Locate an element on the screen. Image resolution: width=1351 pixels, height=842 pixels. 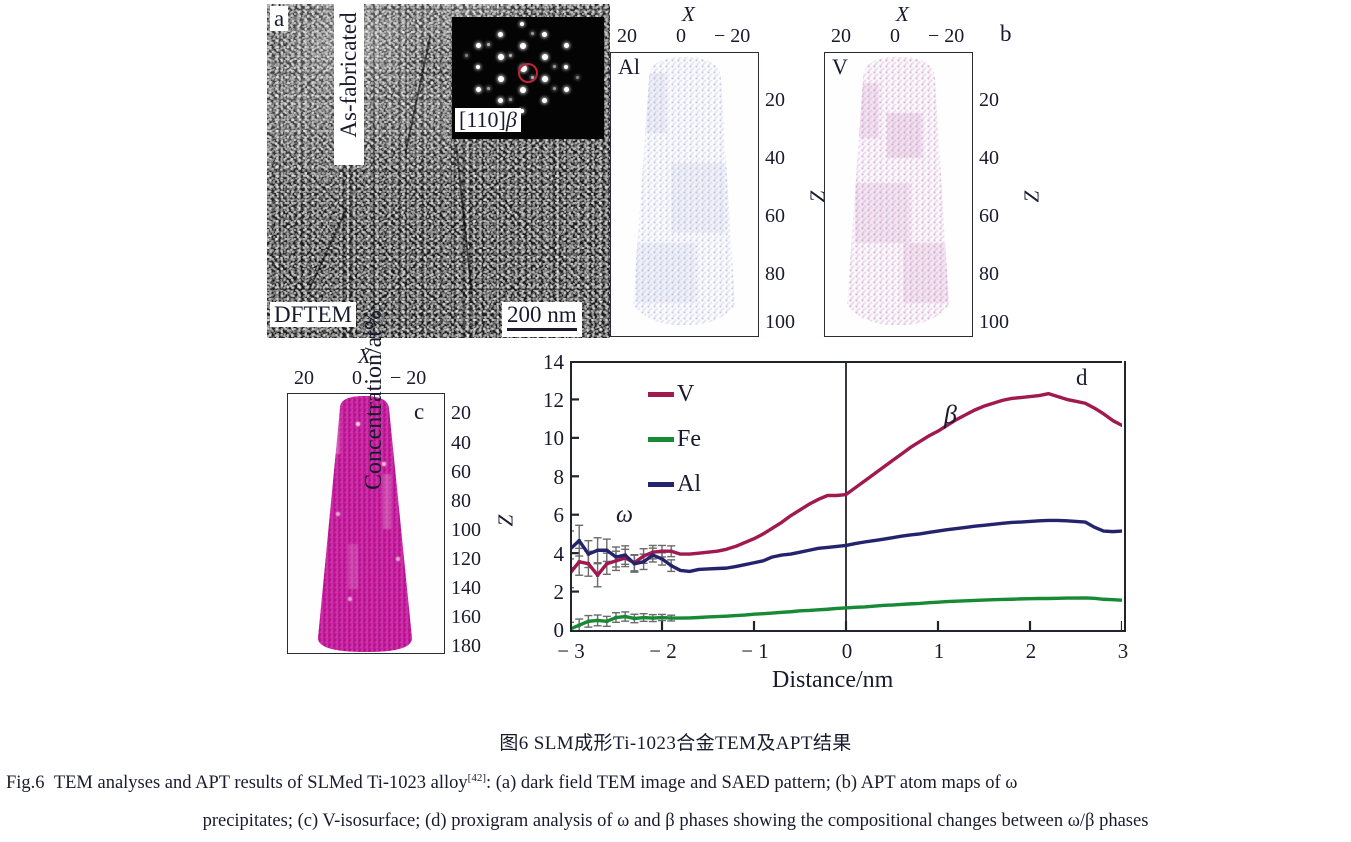
chart-y-tick: 2 is located at coordinates (559, 592).